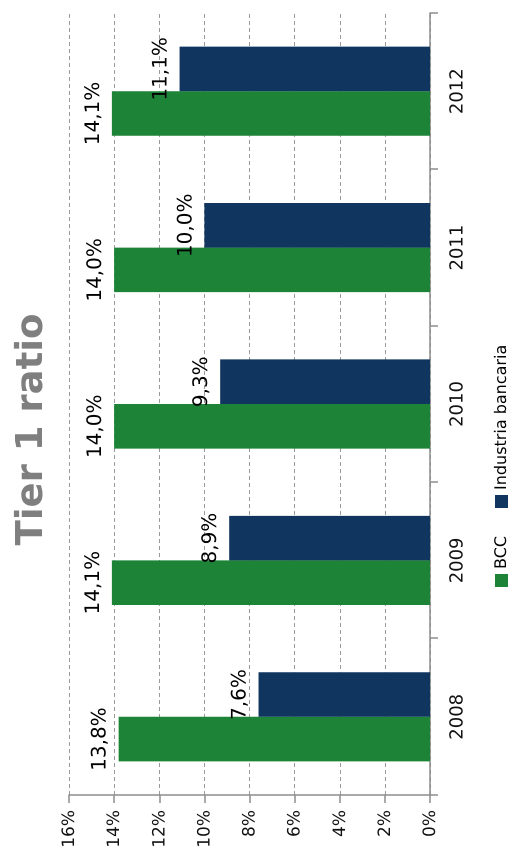  What do you see at coordinates (501, 552) in the screenshot?
I see `text: BCC` at bounding box center [501, 552].